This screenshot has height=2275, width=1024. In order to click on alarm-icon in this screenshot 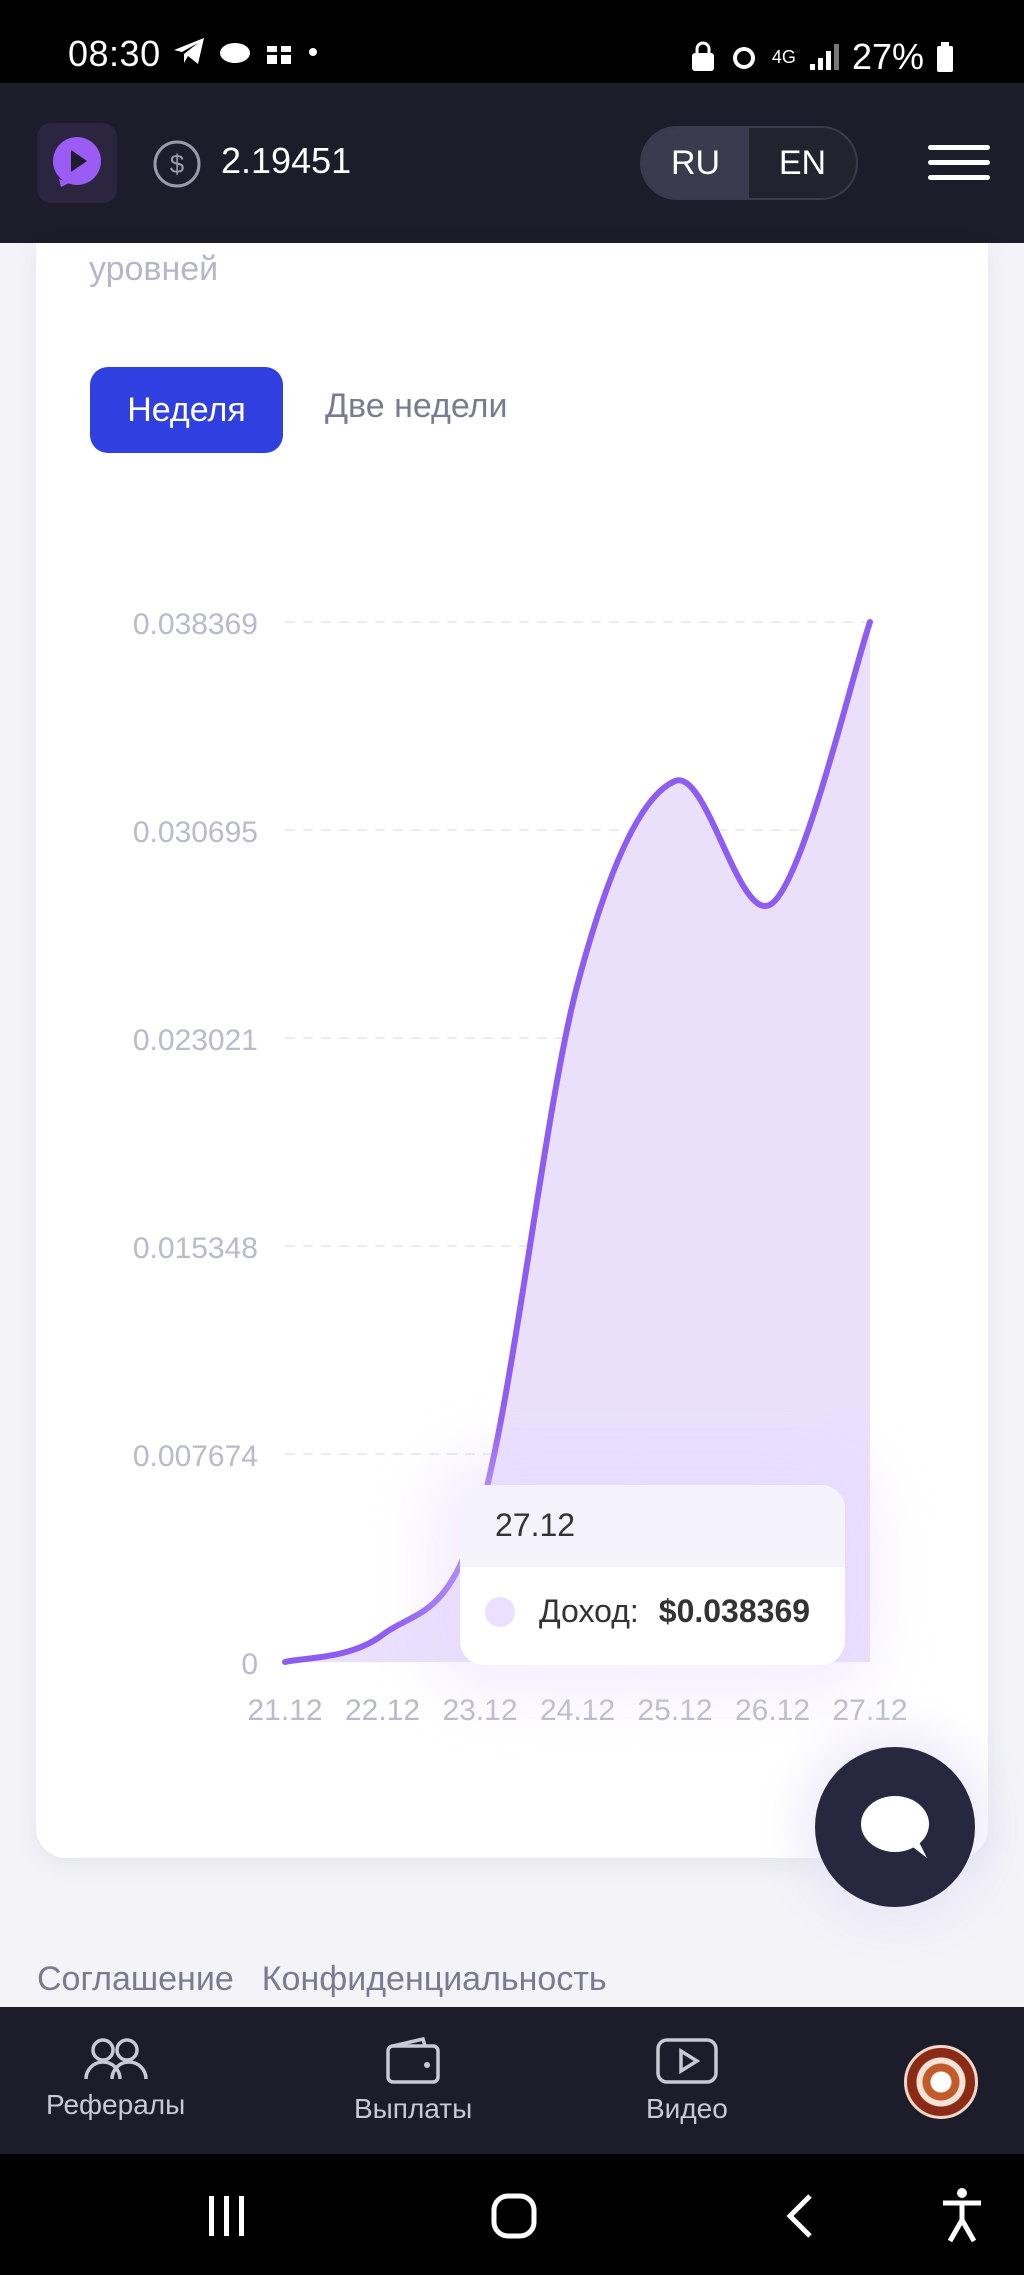, I will do `click(743, 58)`.